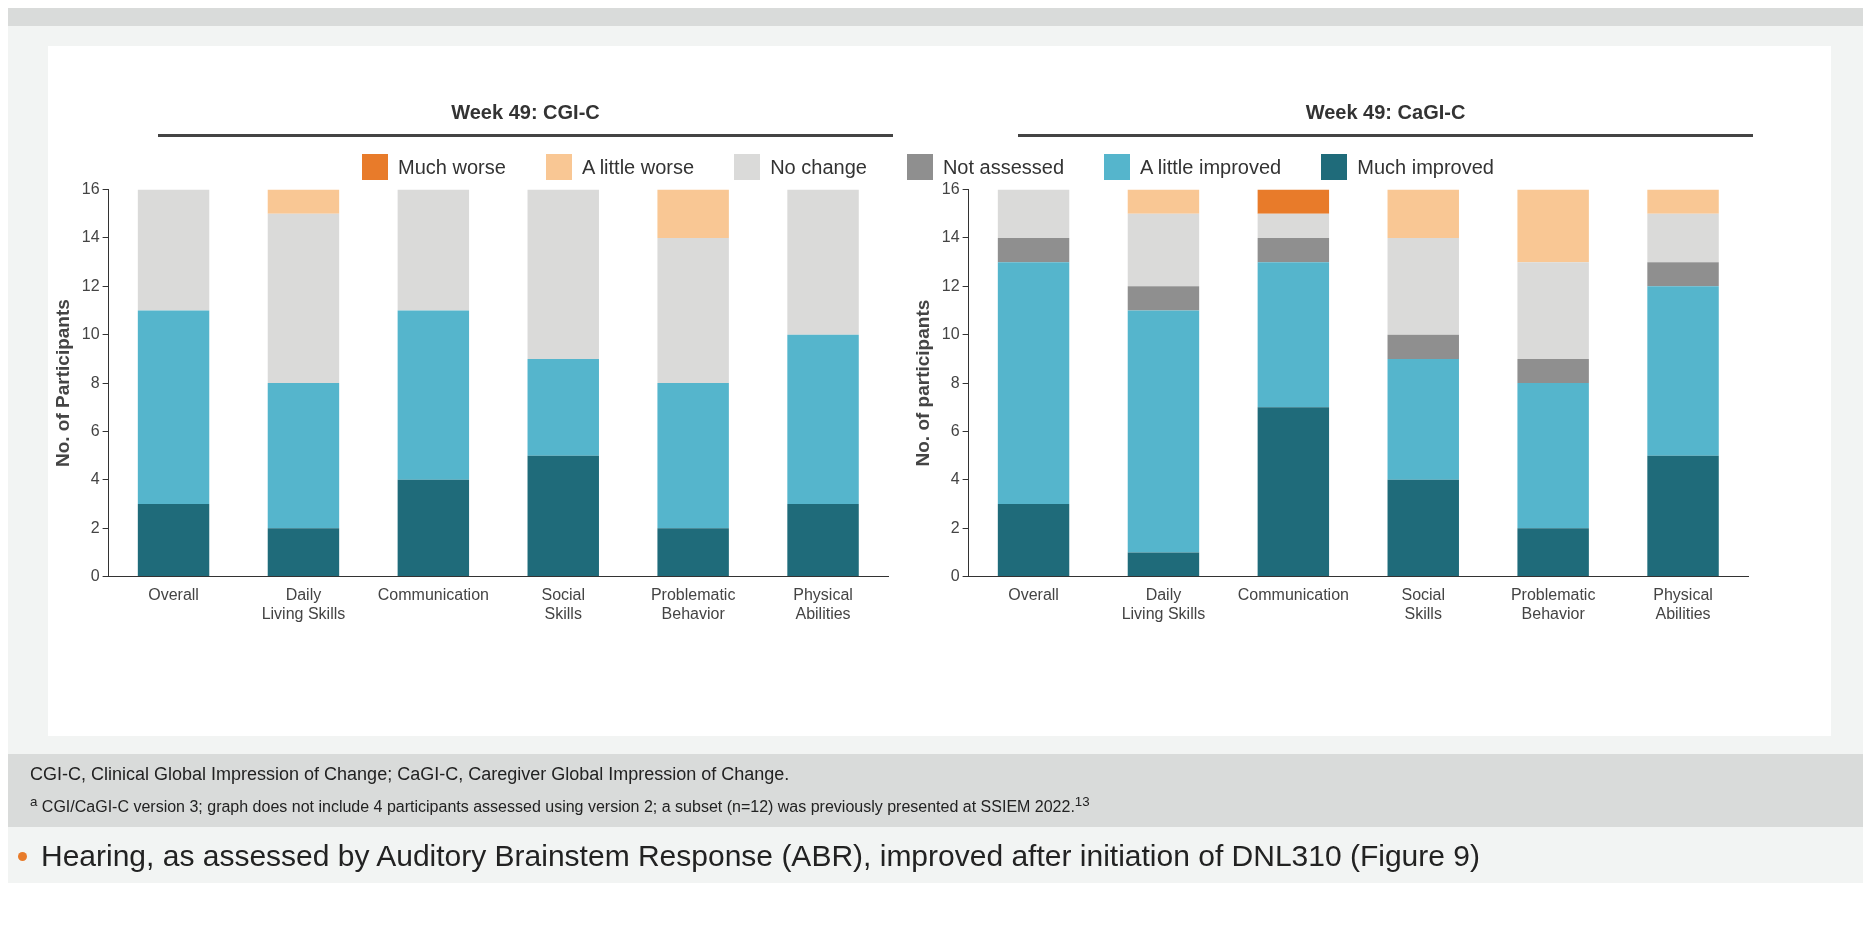  Describe the element at coordinates (1385, 119) in the screenshot. I see `chart-title: Week 49: CaGI-C` at that location.